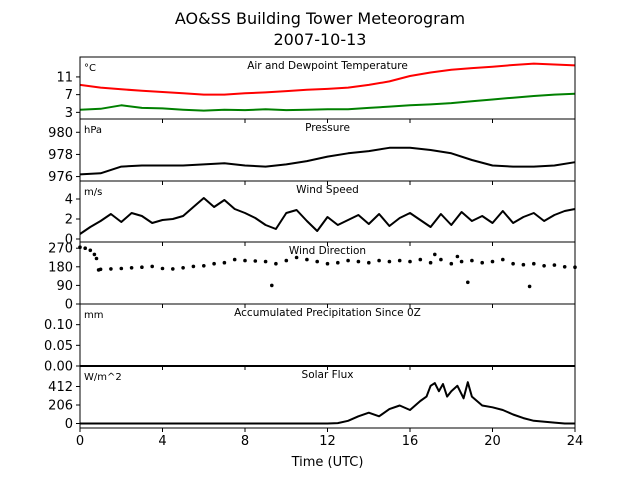 This screenshot has height=484, width=640. What do you see at coordinates (69, 95) in the screenshot?
I see `panel-0-ytick-label-1: 7` at bounding box center [69, 95].